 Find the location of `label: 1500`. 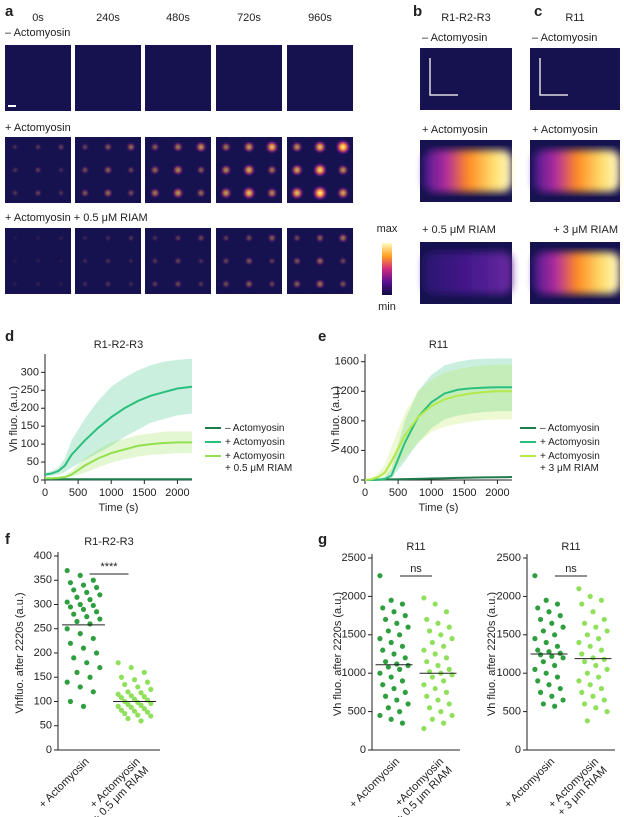

label: 1500 is located at coordinates (509, 635).